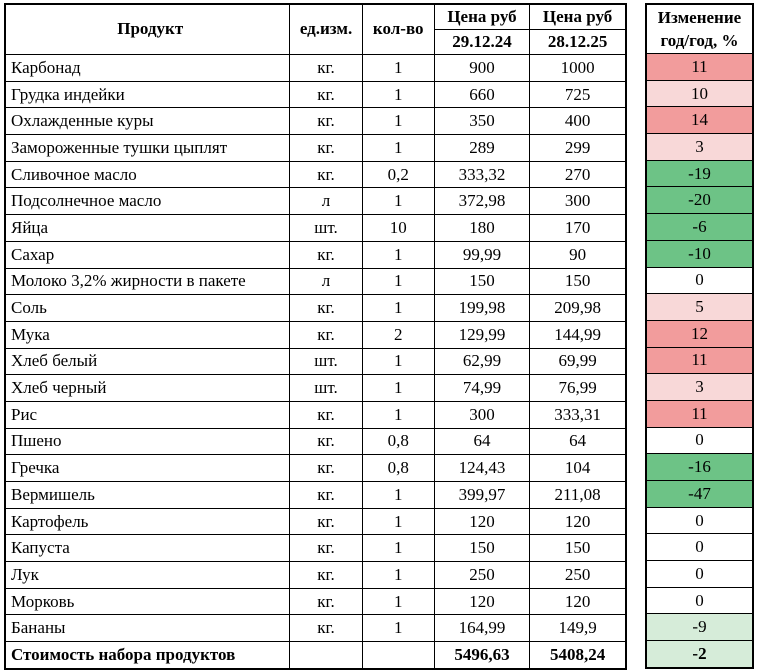 This screenshot has height=670, width=759. Describe the element at coordinates (315, 628) in the screenshot. I see `table-row: Бананы кг. 1 164,99 149,9` at that location.